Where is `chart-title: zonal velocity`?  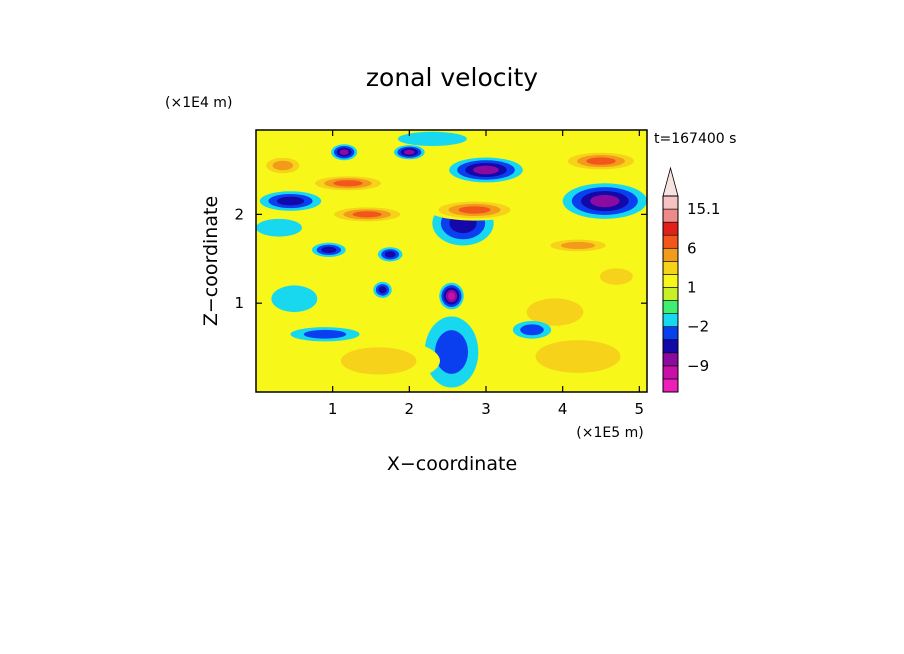 chart-title: zonal velocity is located at coordinates (452, 77).